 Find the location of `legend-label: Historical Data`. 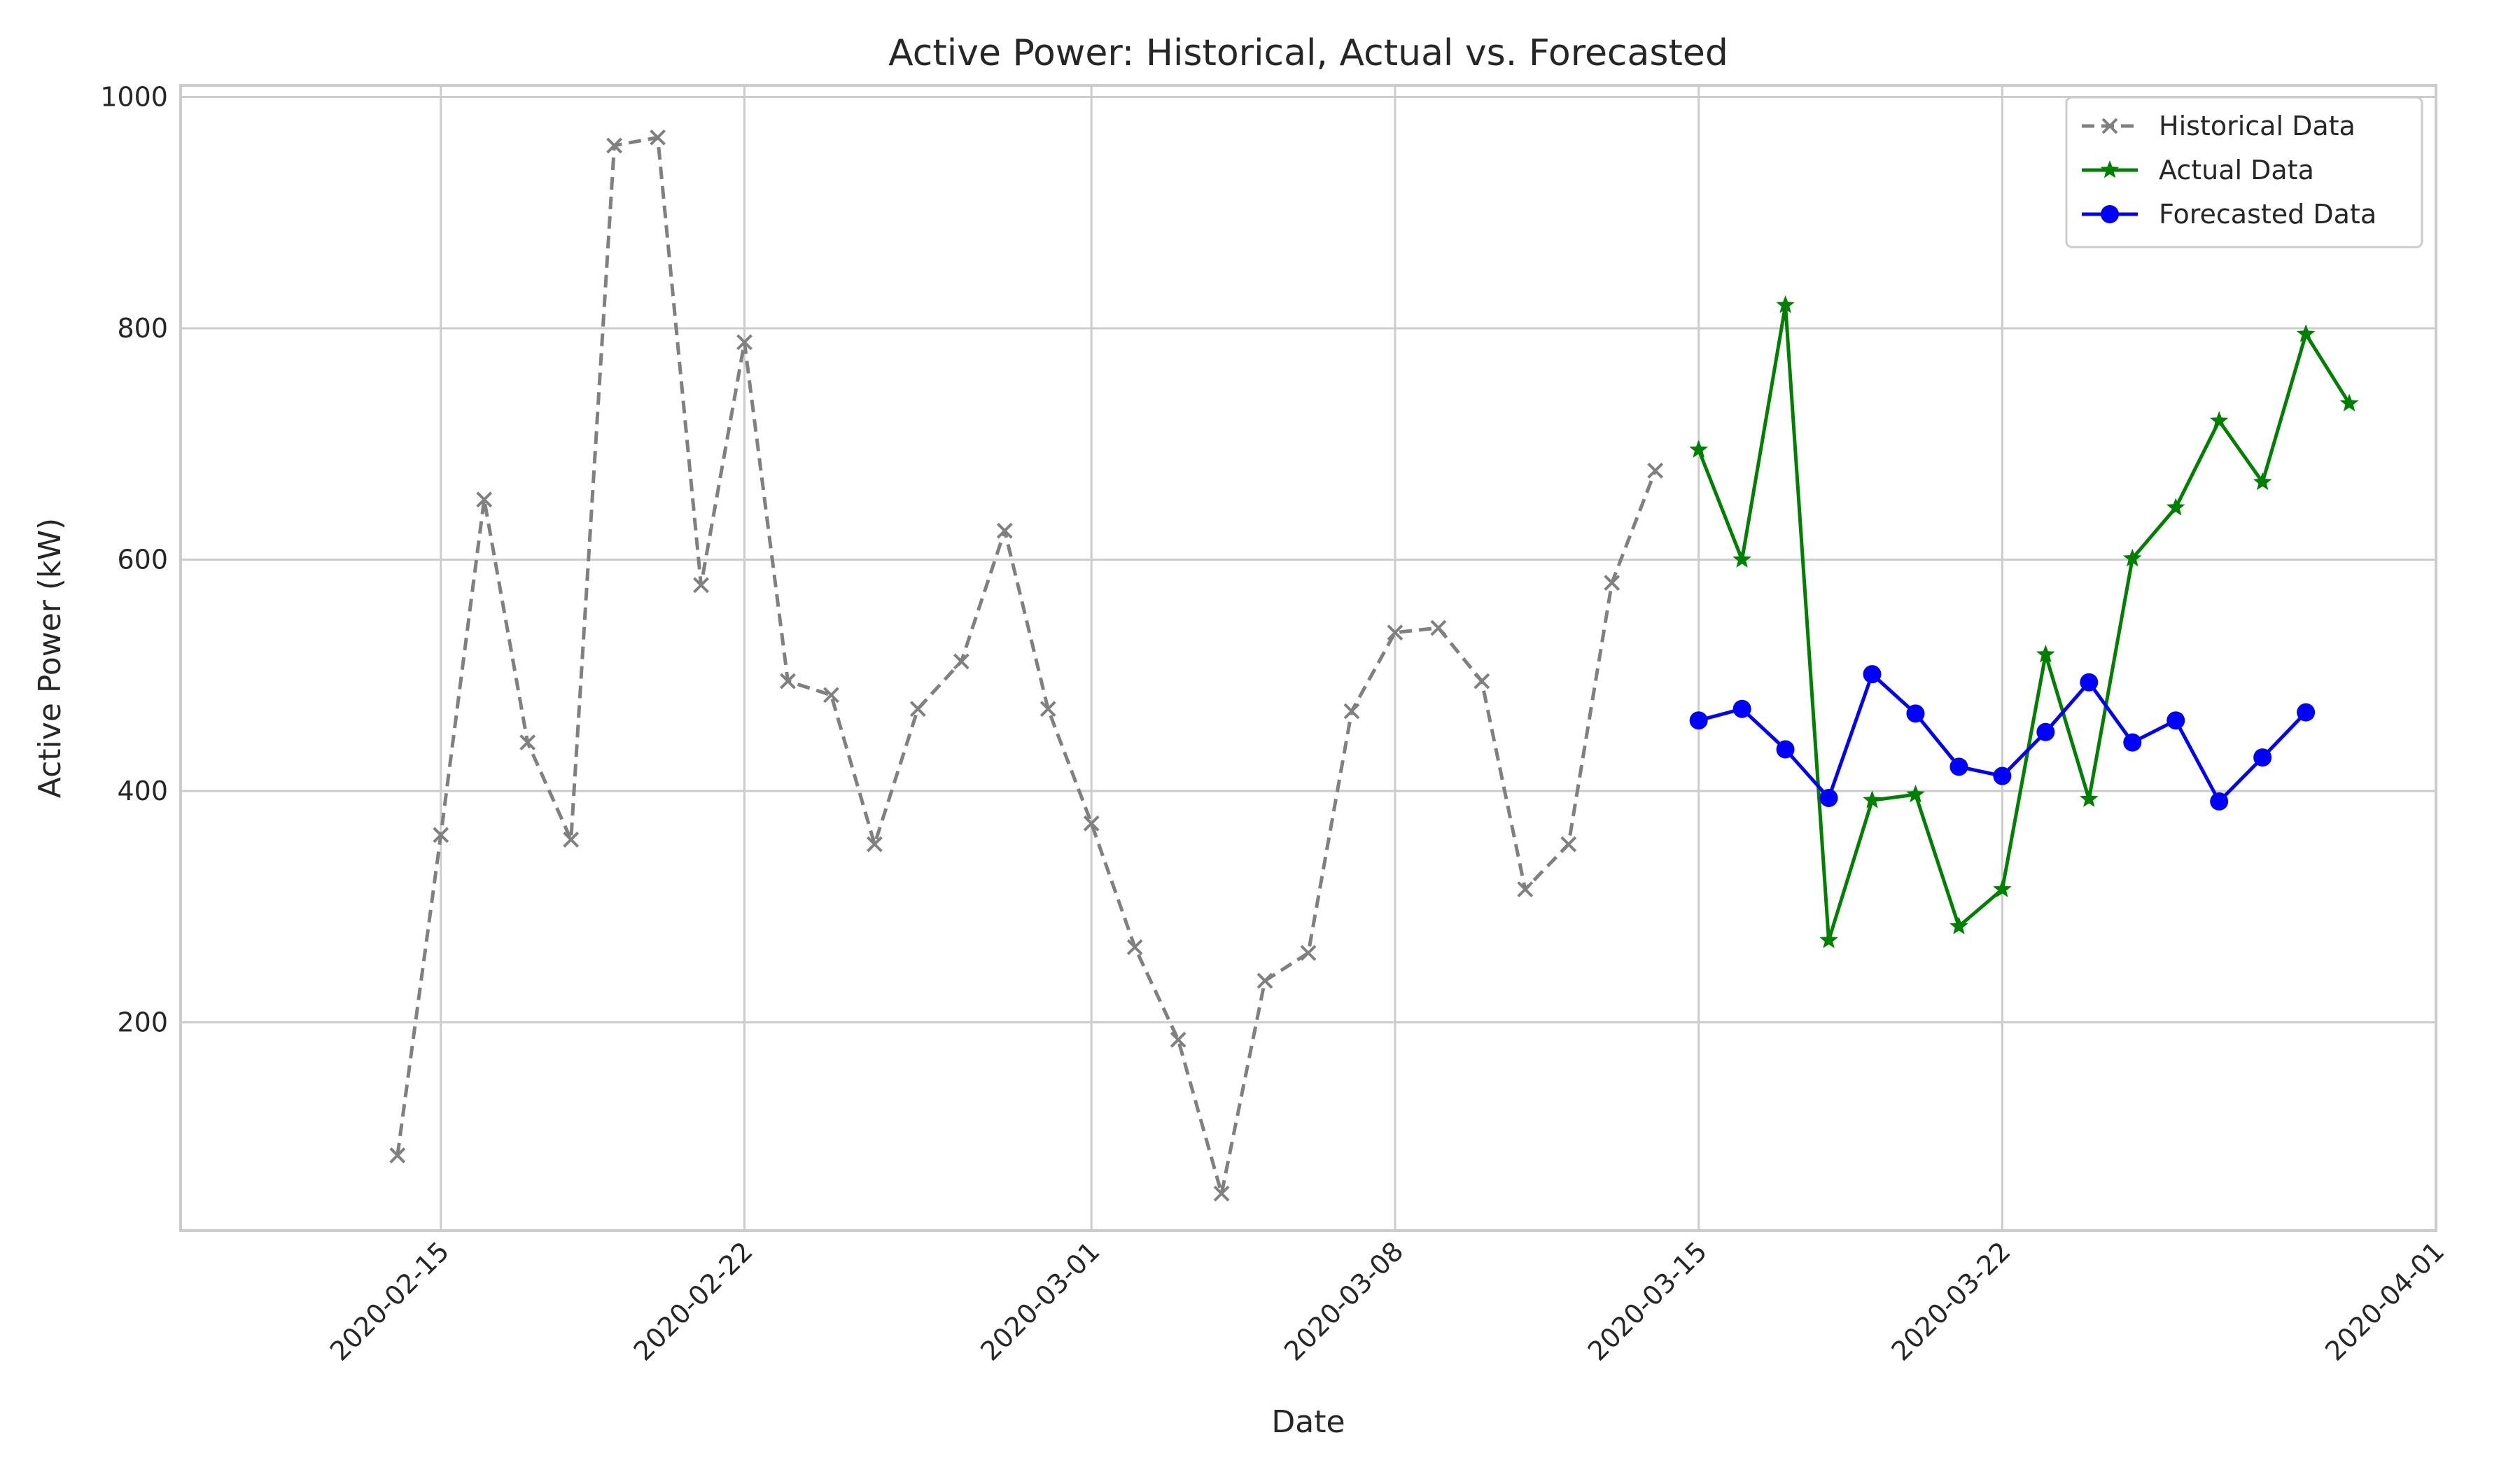

legend-label: Historical Data is located at coordinates (2257, 126).